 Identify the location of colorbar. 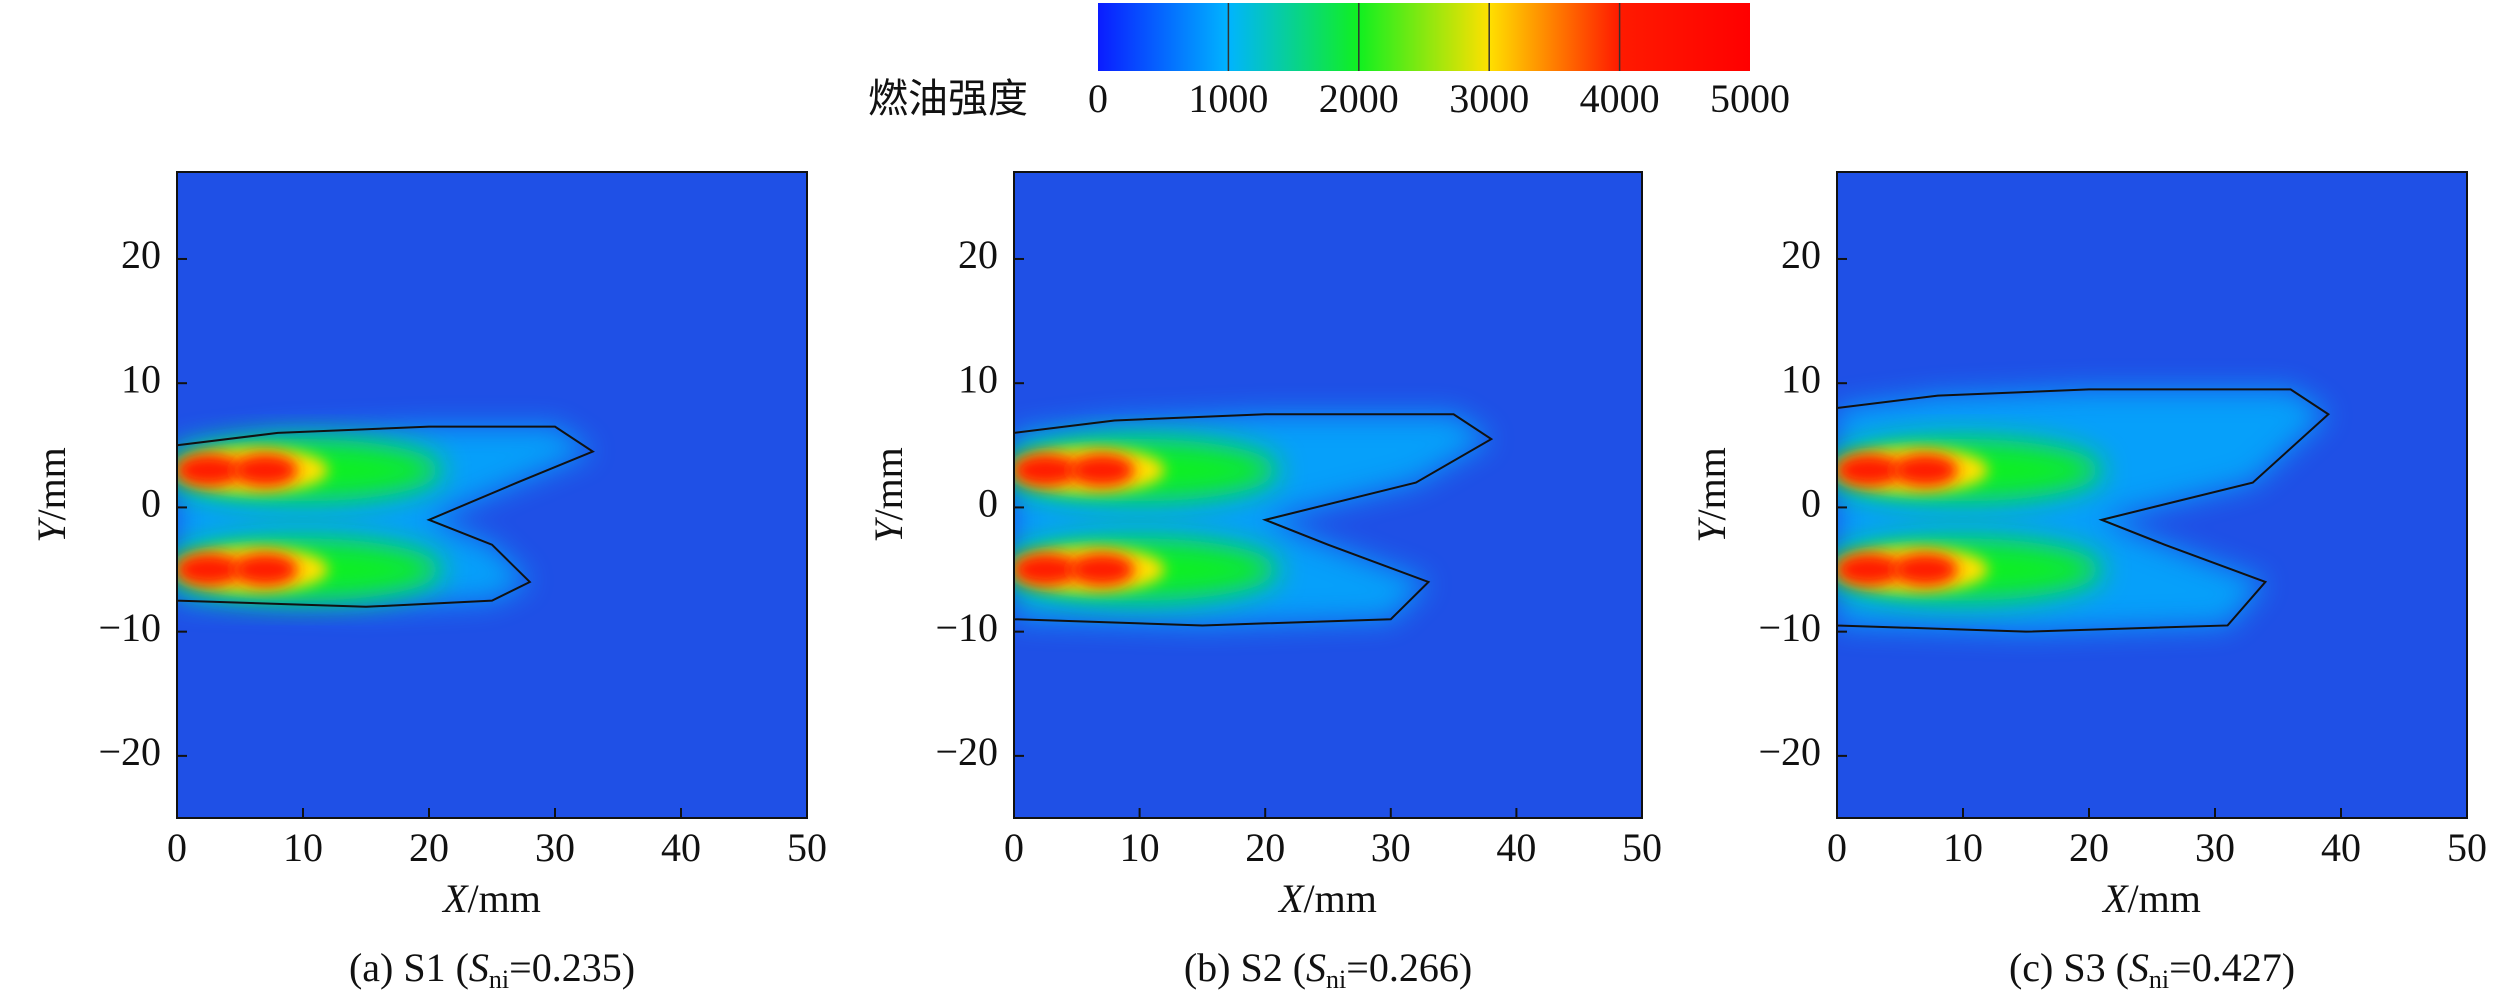
(1424, 37).